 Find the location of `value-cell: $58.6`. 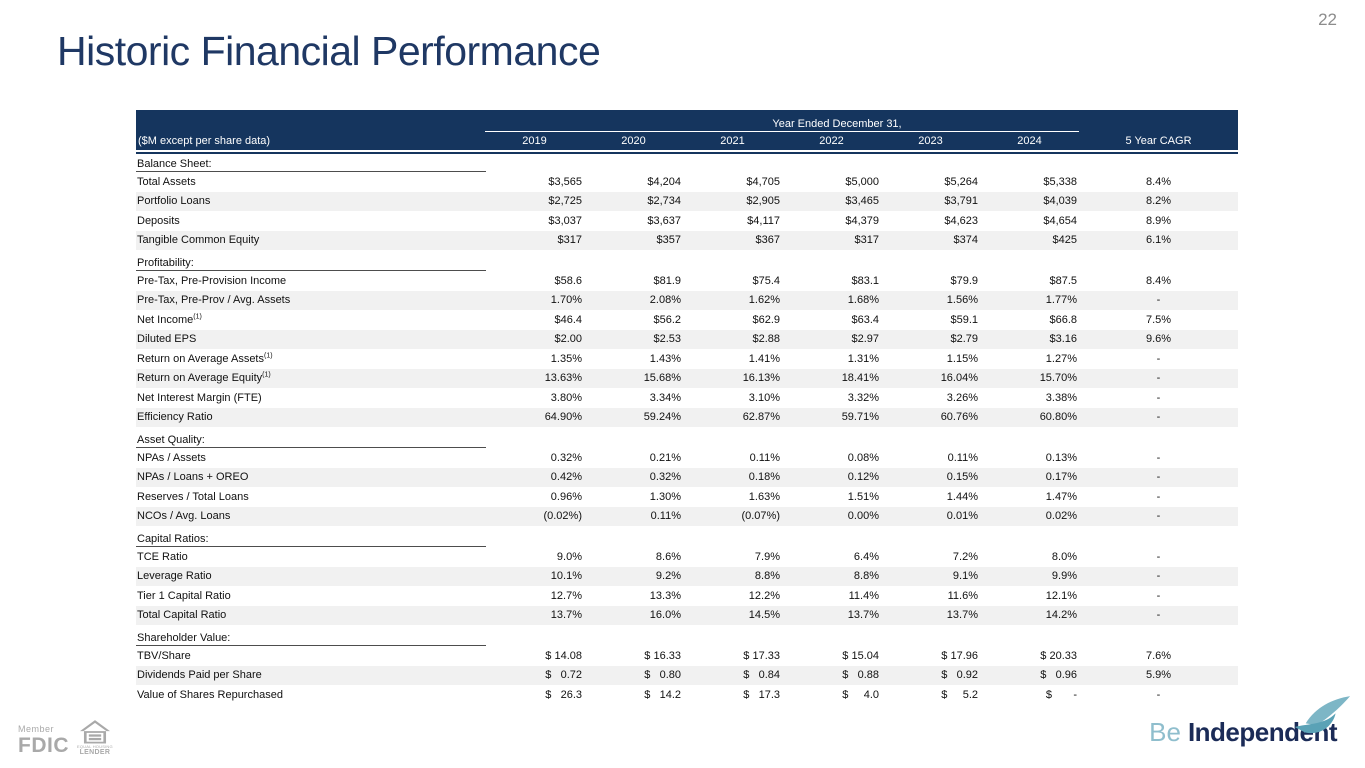

value-cell: $58.6 is located at coordinates (568, 280).